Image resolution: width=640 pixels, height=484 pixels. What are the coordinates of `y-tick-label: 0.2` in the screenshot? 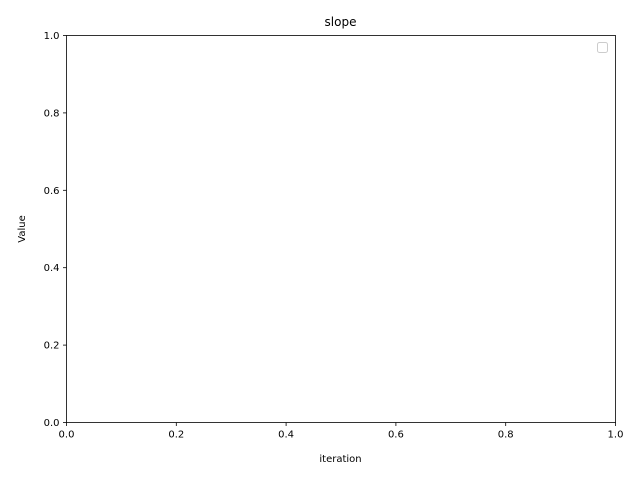 It's located at (52, 346).